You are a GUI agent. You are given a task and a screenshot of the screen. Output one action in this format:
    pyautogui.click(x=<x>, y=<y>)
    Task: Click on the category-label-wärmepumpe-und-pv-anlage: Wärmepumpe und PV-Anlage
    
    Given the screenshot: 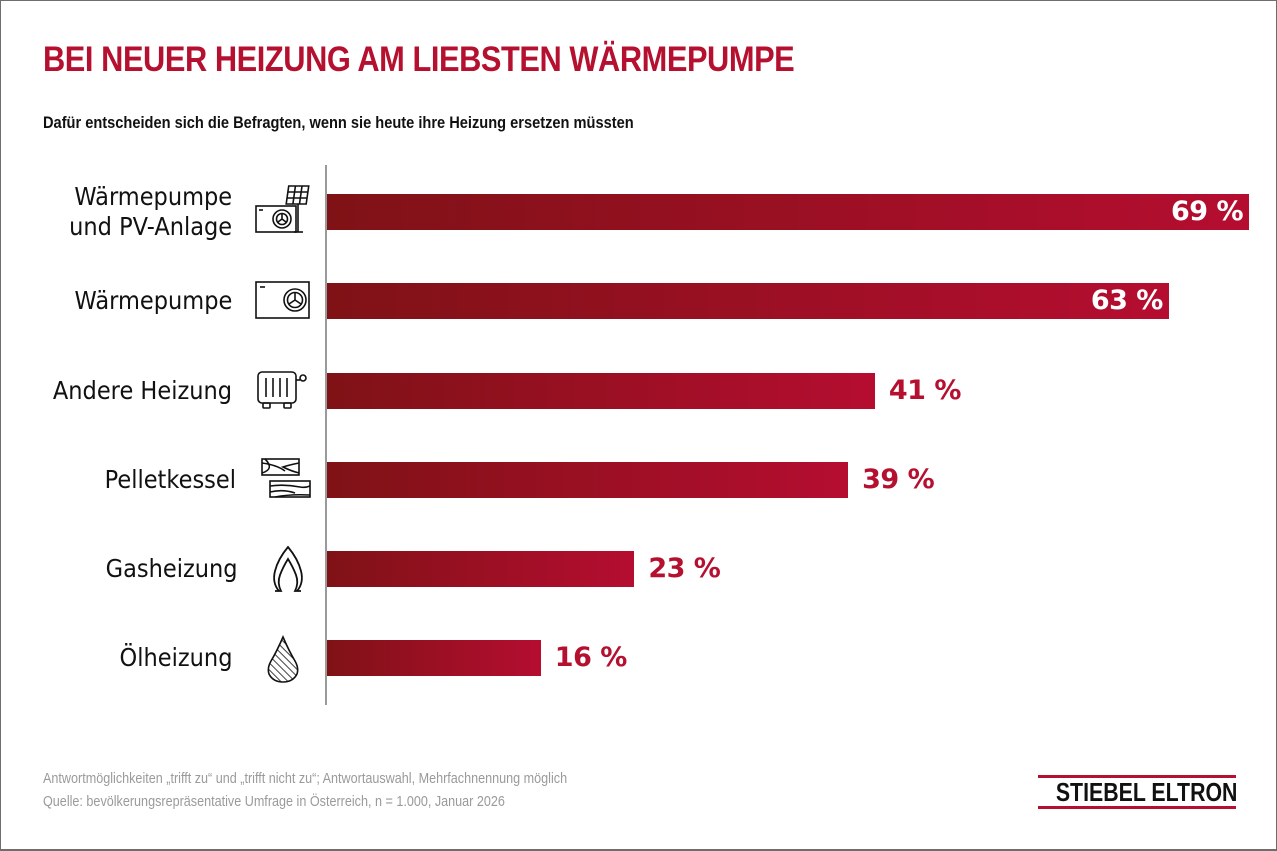 What is the action you would take?
    pyautogui.click(x=150, y=212)
    